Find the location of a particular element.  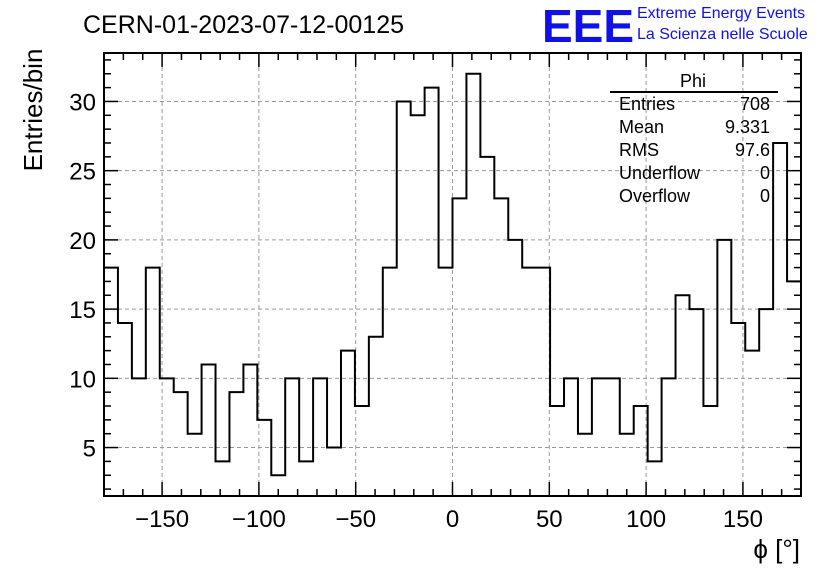

x-tick-label: 100 is located at coordinates (646, 519).